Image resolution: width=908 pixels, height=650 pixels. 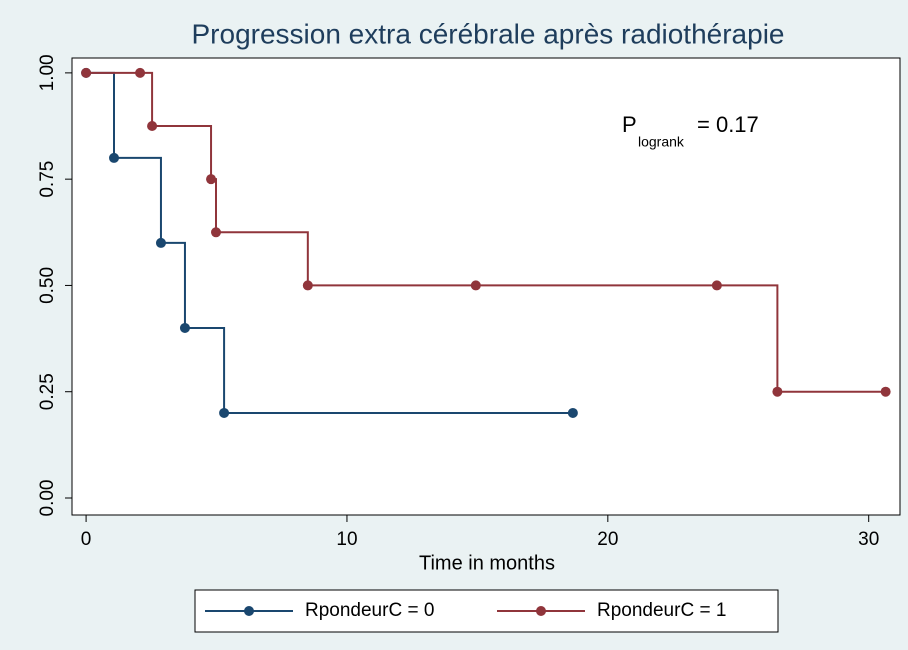 What do you see at coordinates (868, 539) in the screenshot?
I see `x-tick-label: 30` at bounding box center [868, 539].